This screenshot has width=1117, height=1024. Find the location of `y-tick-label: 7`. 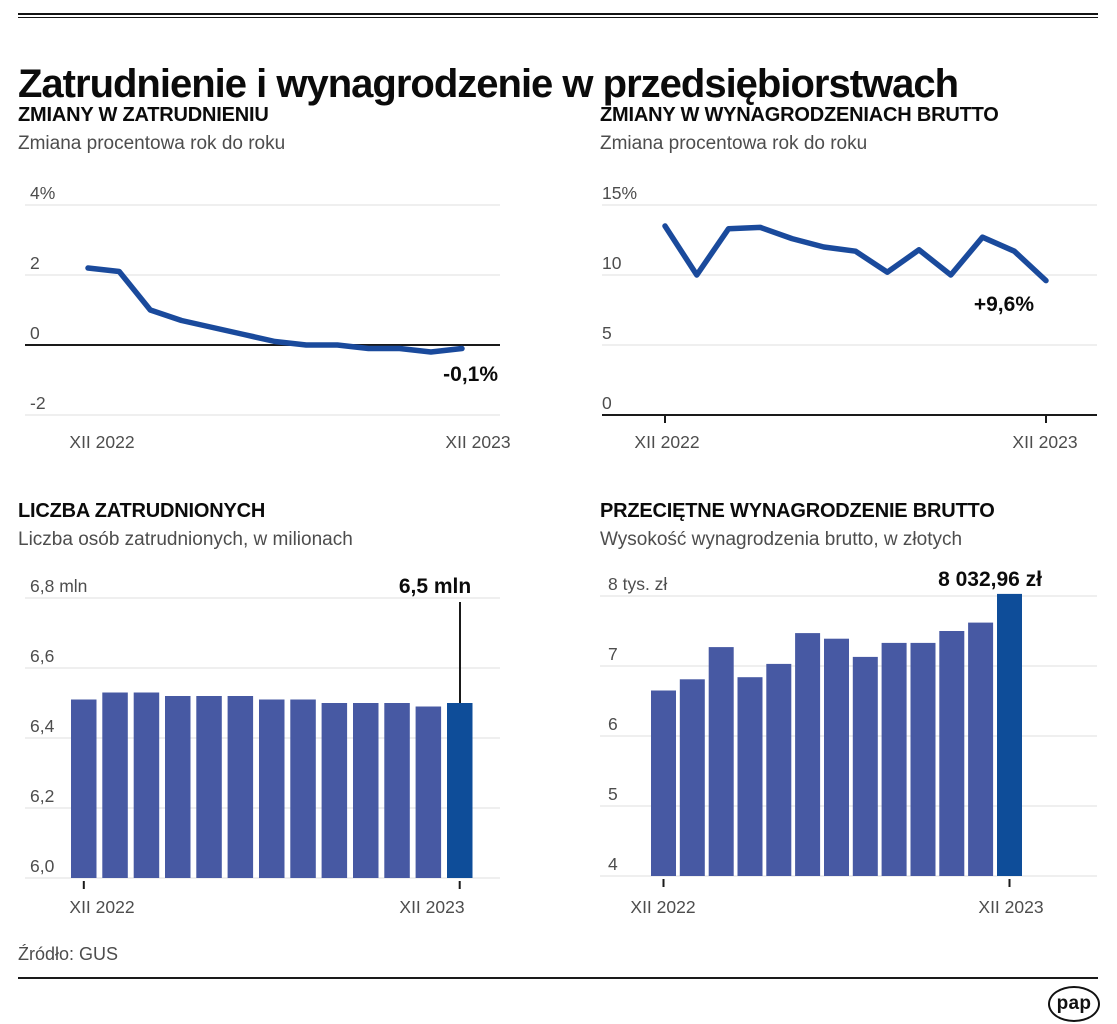

y-tick-label: 7 is located at coordinates (613, 654).